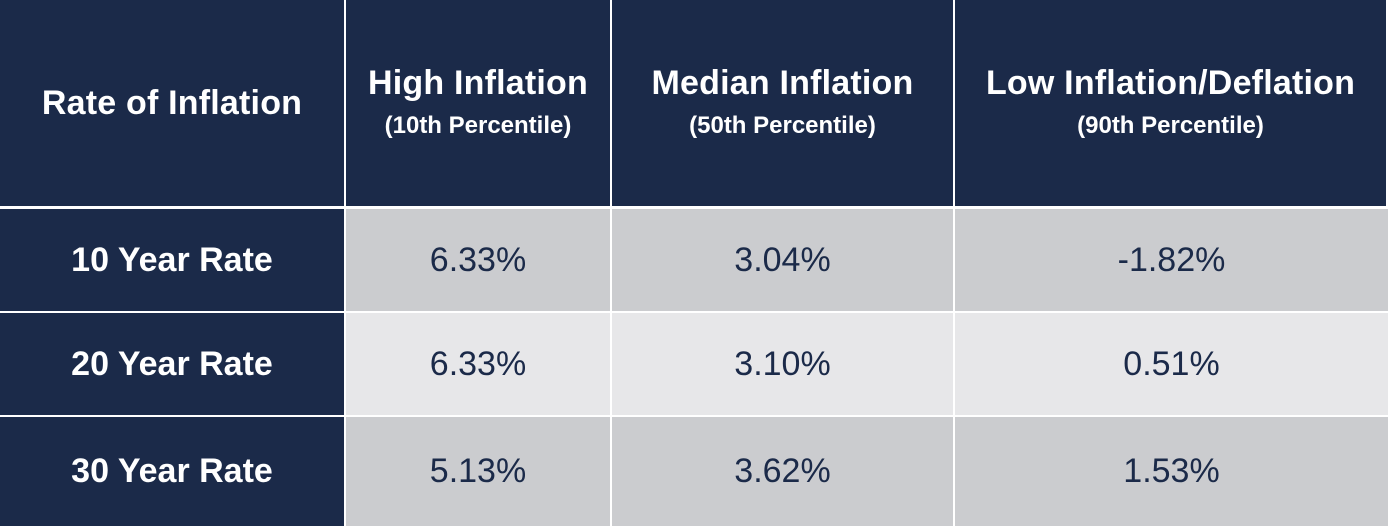  I want to click on header-col-title: Low Inflation/Deflation, so click(1170, 83).